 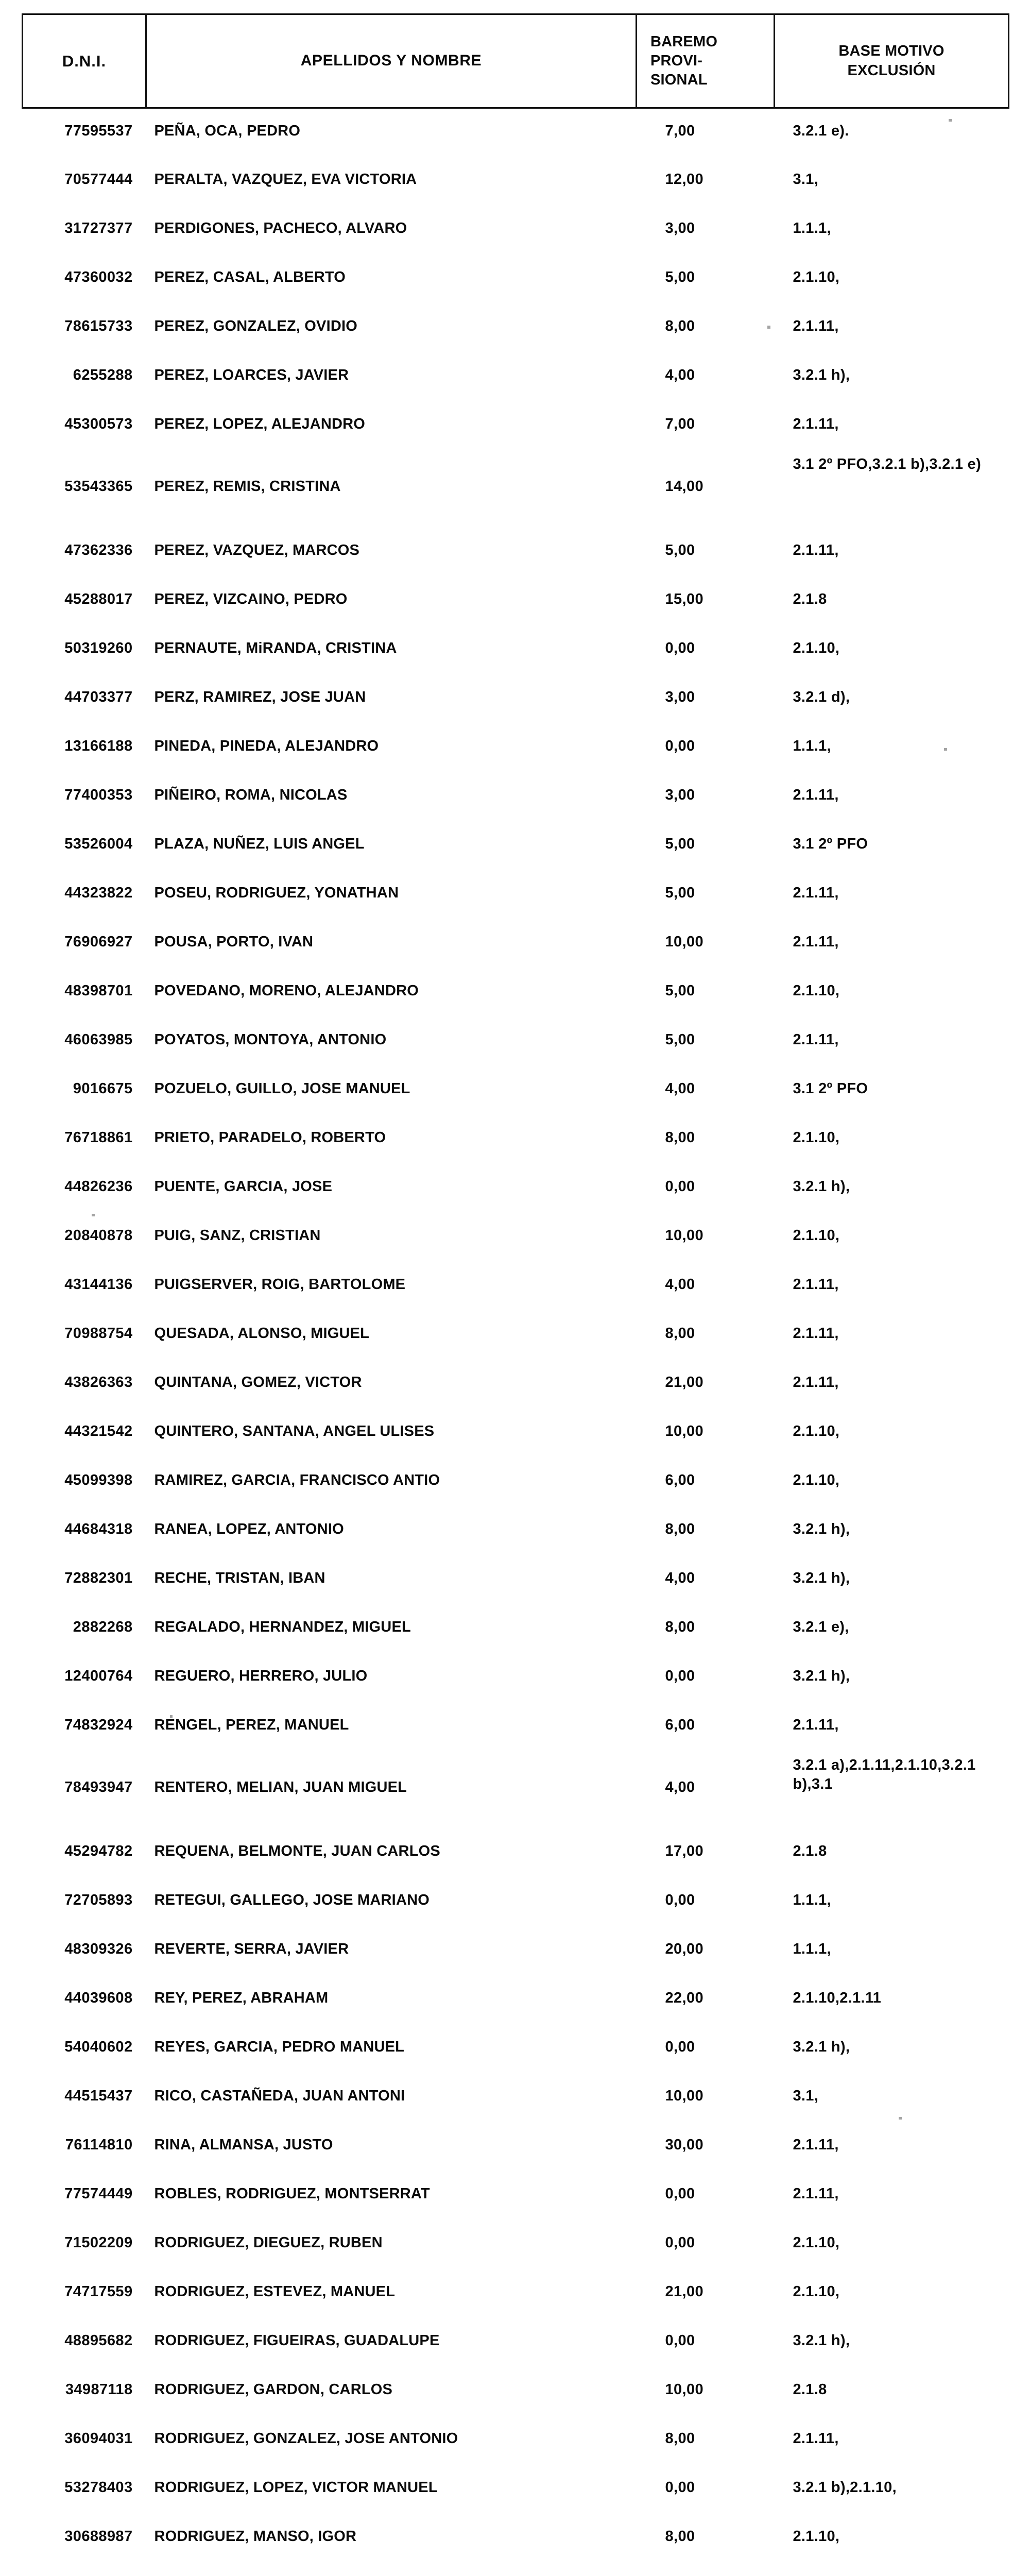 I want to click on row-cell-dni: 44039608, so click(x=98, y=1997).